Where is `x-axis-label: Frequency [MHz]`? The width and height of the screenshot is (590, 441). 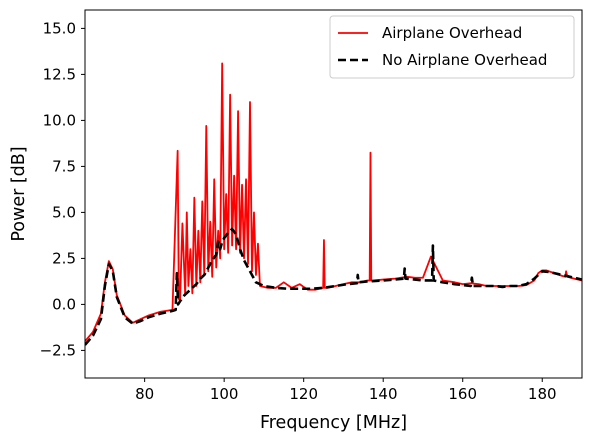 x-axis-label: Frequency [MHz] is located at coordinates (333, 423).